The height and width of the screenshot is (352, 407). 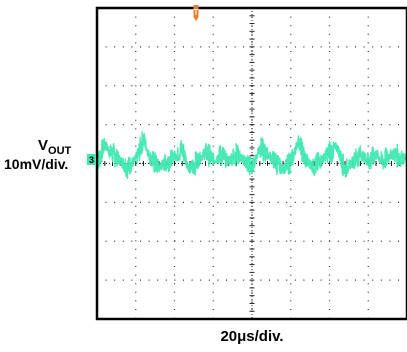 I want to click on vout-trace, so click(x=251, y=155).